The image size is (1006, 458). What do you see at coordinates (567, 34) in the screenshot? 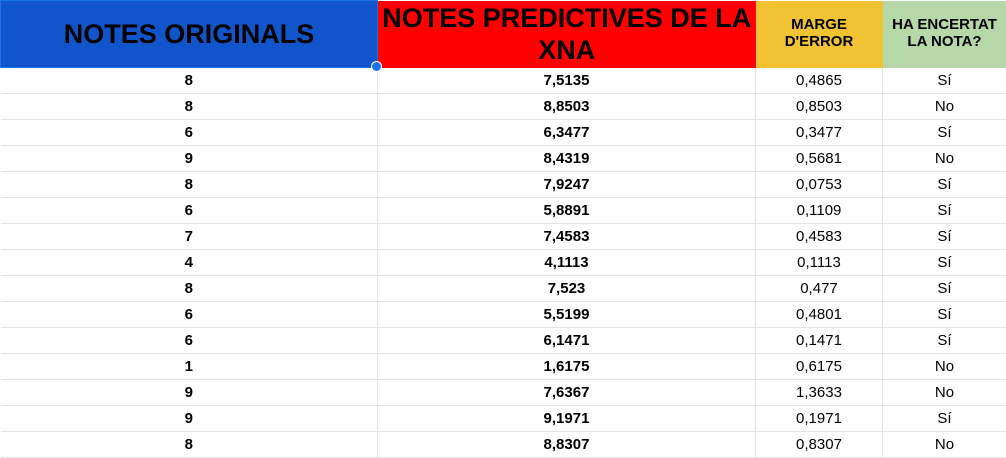
I see `header-predicted-grades: NOTES PREDICTIVES DE LA XNA` at bounding box center [567, 34].